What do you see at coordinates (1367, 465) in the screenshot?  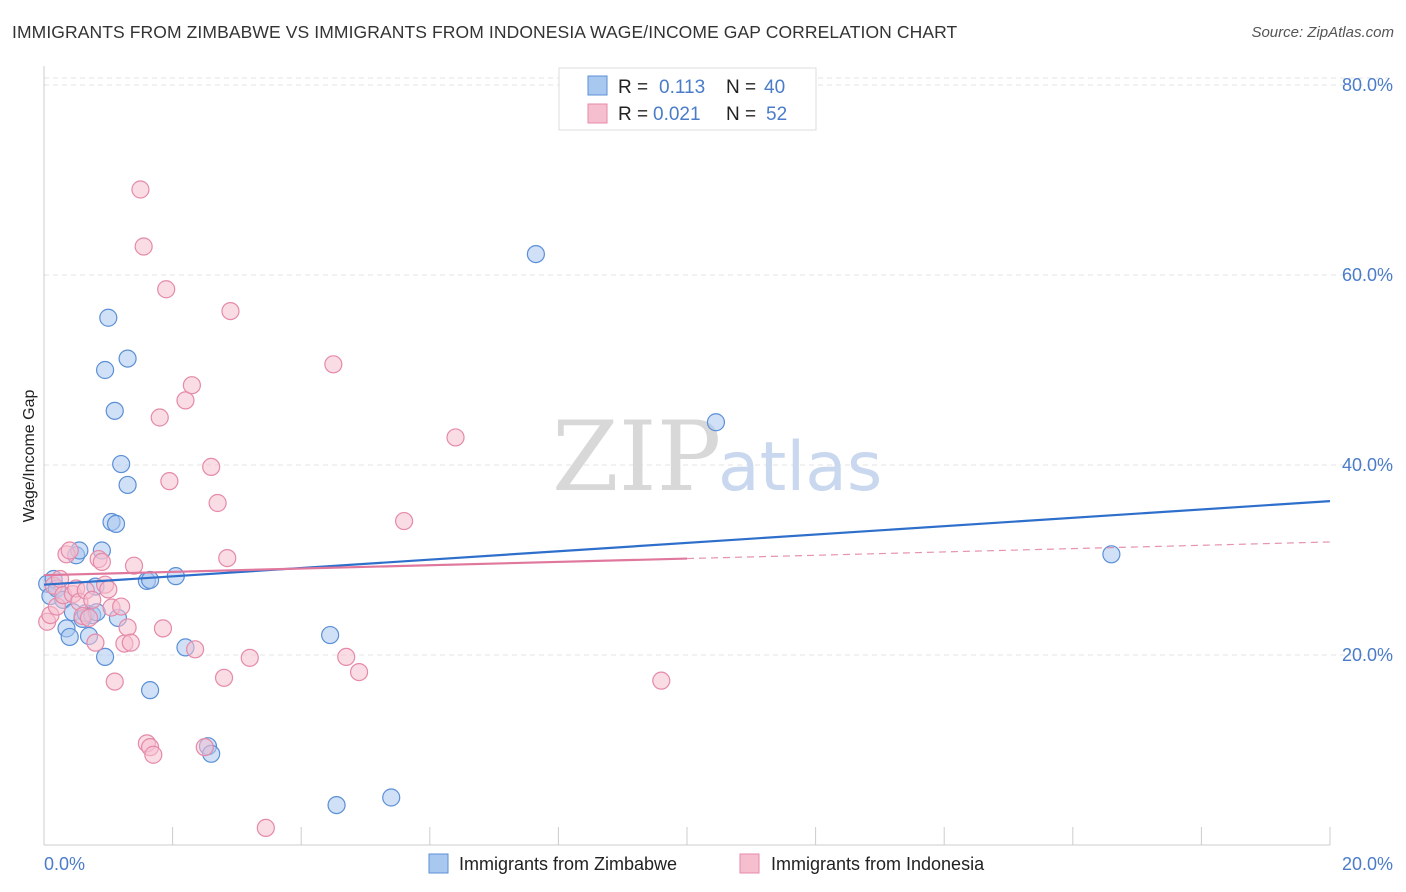 I see `y-tick-label-40: 40.0%` at bounding box center [1367, 465].